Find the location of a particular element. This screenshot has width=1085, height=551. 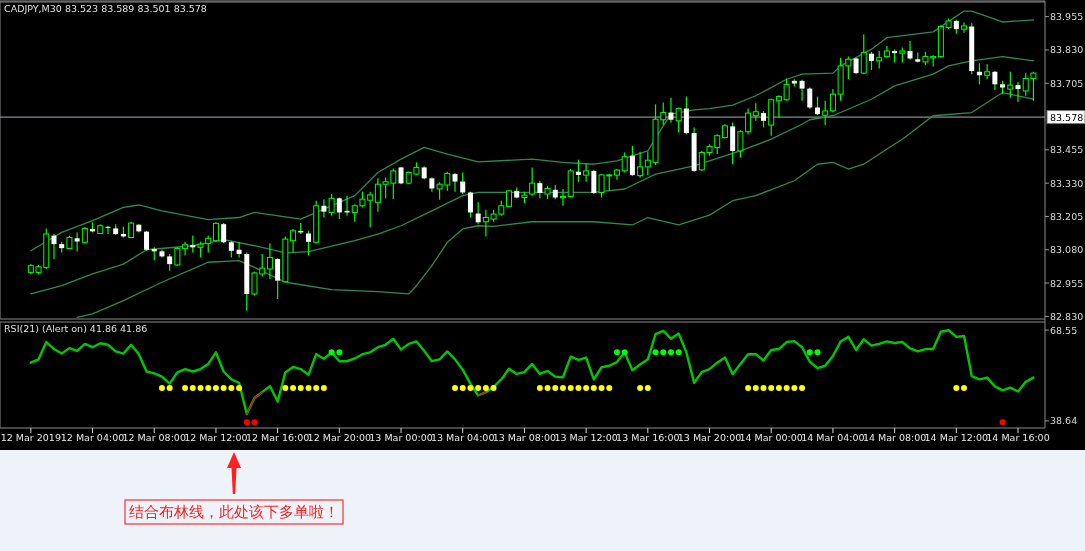

x-tick-label: 13 Mar 12:00 is located at coordinates (586, 437).